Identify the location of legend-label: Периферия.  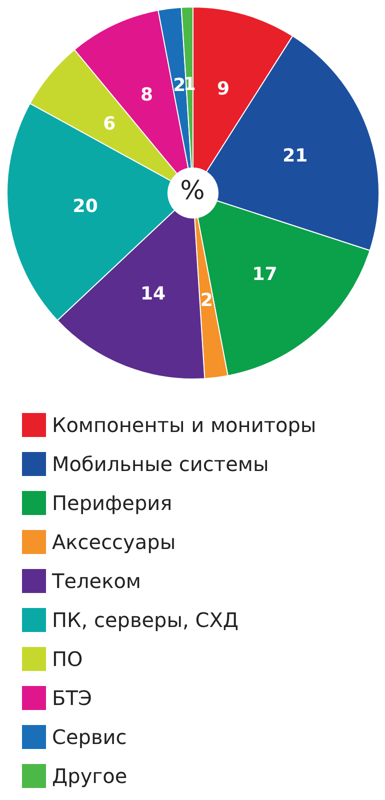
(112, 503).